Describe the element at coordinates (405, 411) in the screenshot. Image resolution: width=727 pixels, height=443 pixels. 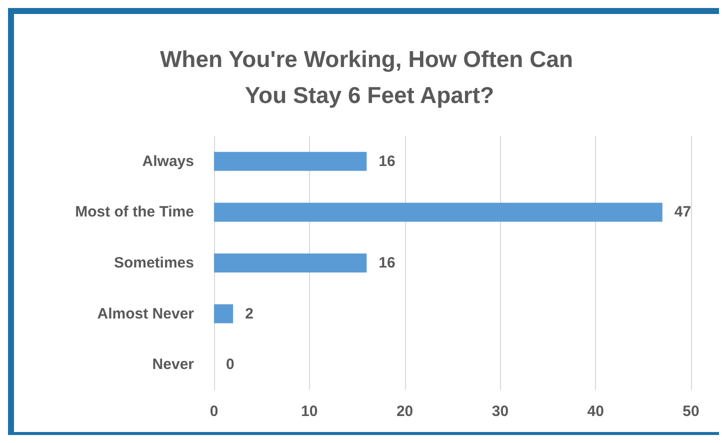
I see `x-tick-label: 20` at that location.